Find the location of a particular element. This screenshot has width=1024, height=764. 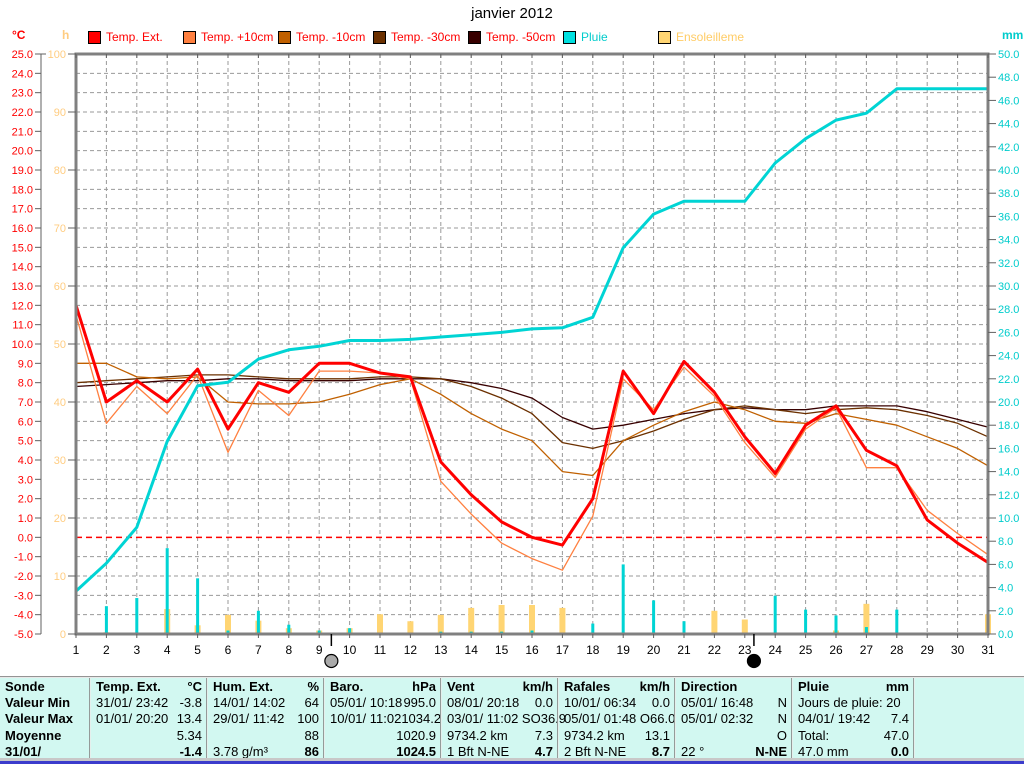

svg-text: 1 is located at coordinates (76, 650).